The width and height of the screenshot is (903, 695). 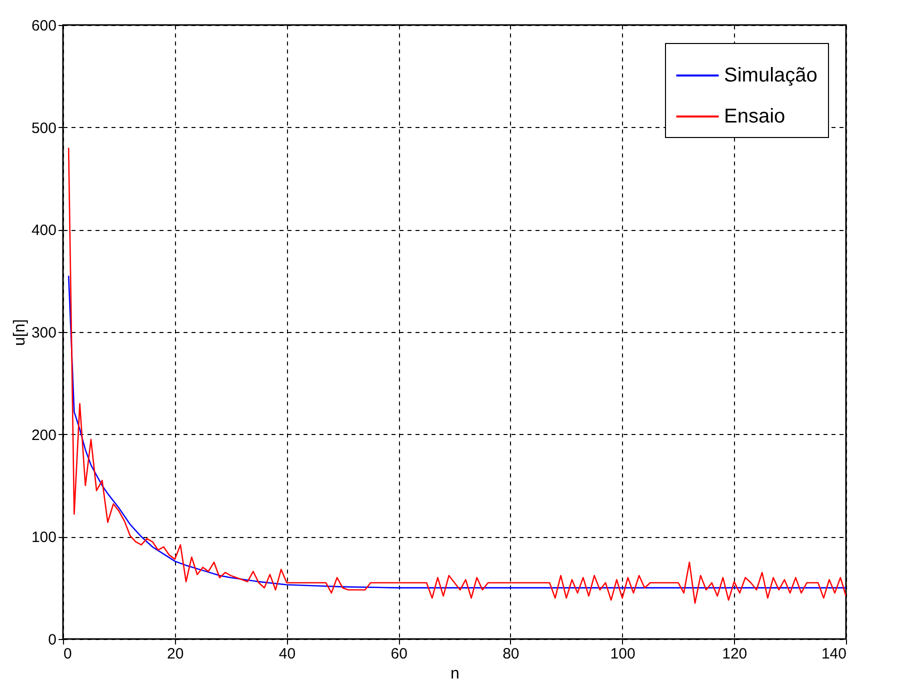 What do you see at coordinates (43, 128) in the screenshot?
I see `y-tick-label: 500` at bounding box center [43, 128].